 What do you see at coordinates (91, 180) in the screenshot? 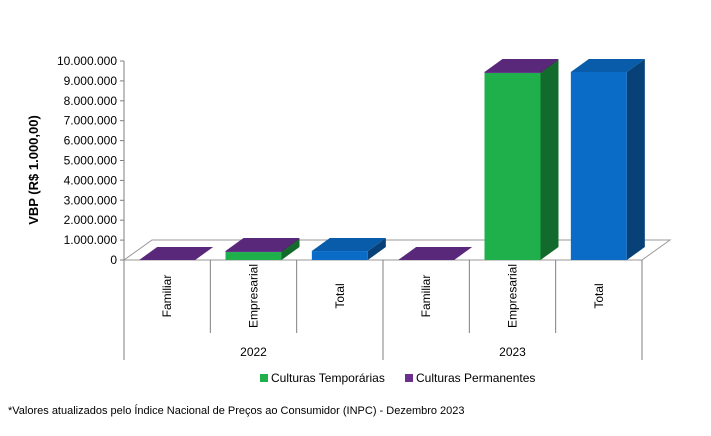
I see `y-tick-label: 4.000.000` at bounding box center [91, 180].